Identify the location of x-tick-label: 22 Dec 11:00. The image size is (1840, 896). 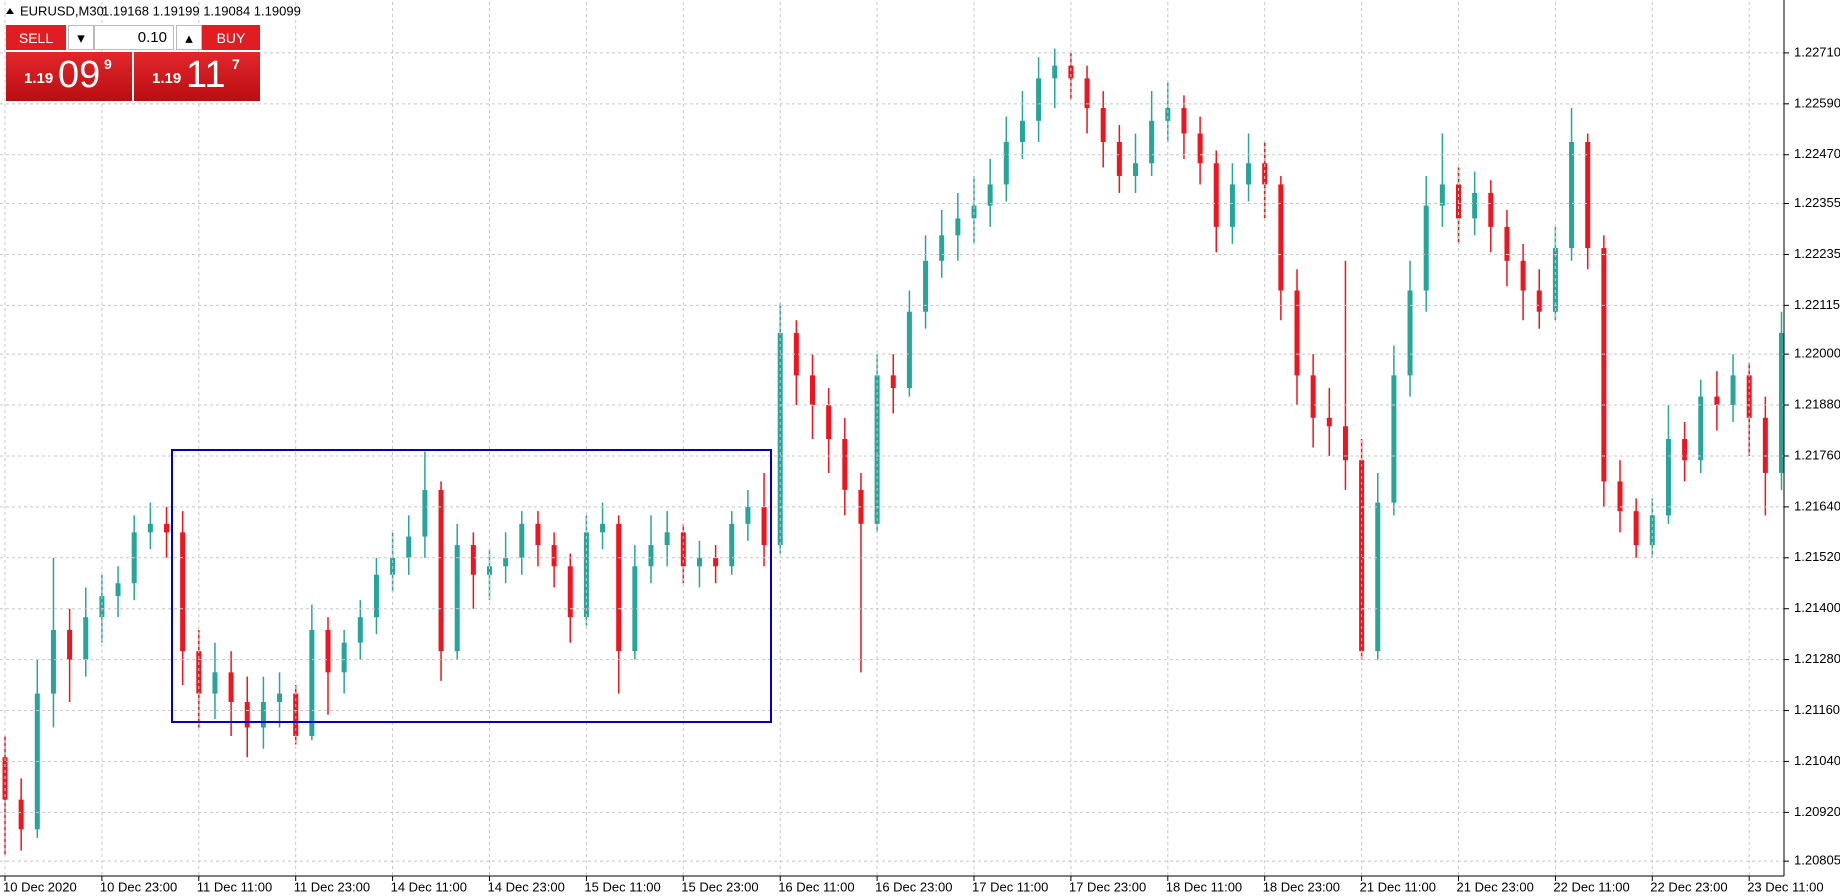
(1591, 886).